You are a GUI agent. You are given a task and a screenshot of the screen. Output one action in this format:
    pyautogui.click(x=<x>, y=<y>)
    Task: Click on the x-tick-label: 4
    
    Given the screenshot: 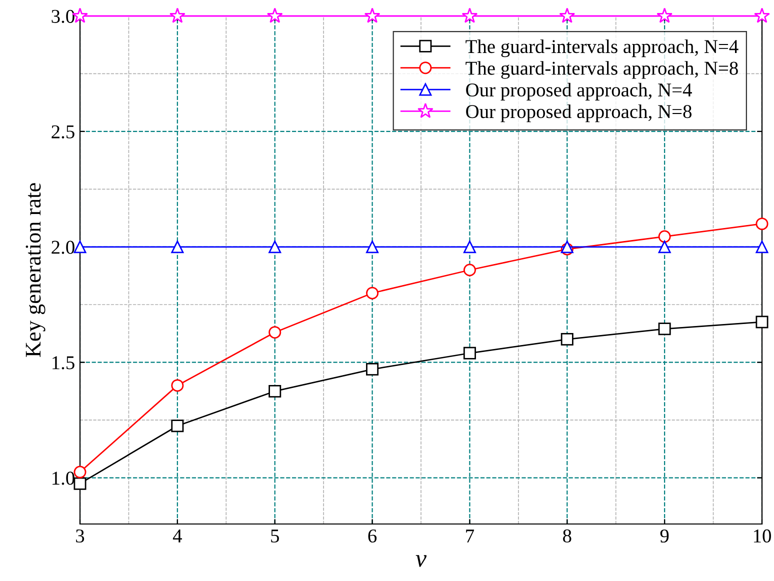 What is the action you would take?
    pyautogui.click(x=177, y=536)
    